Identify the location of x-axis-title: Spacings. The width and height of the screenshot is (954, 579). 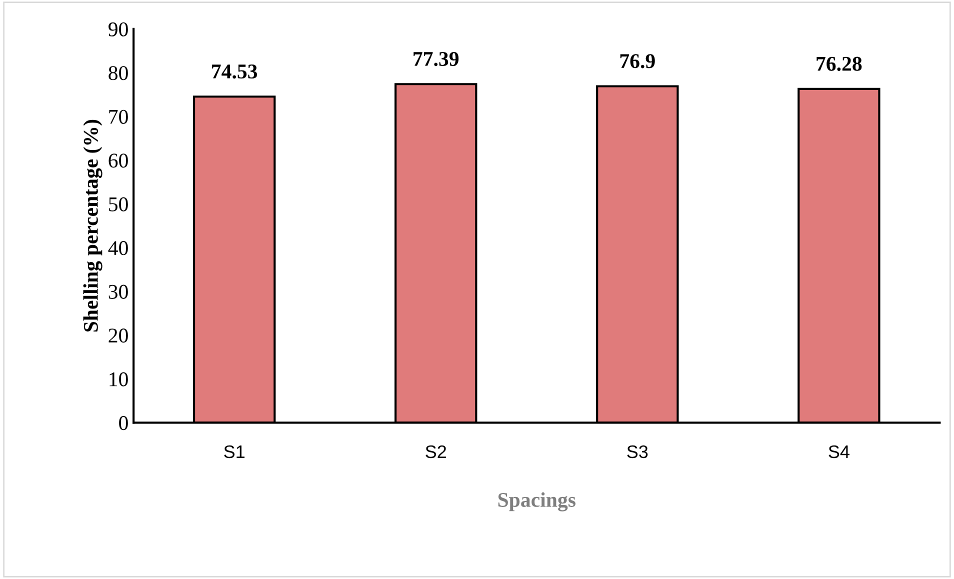
(537, 502).